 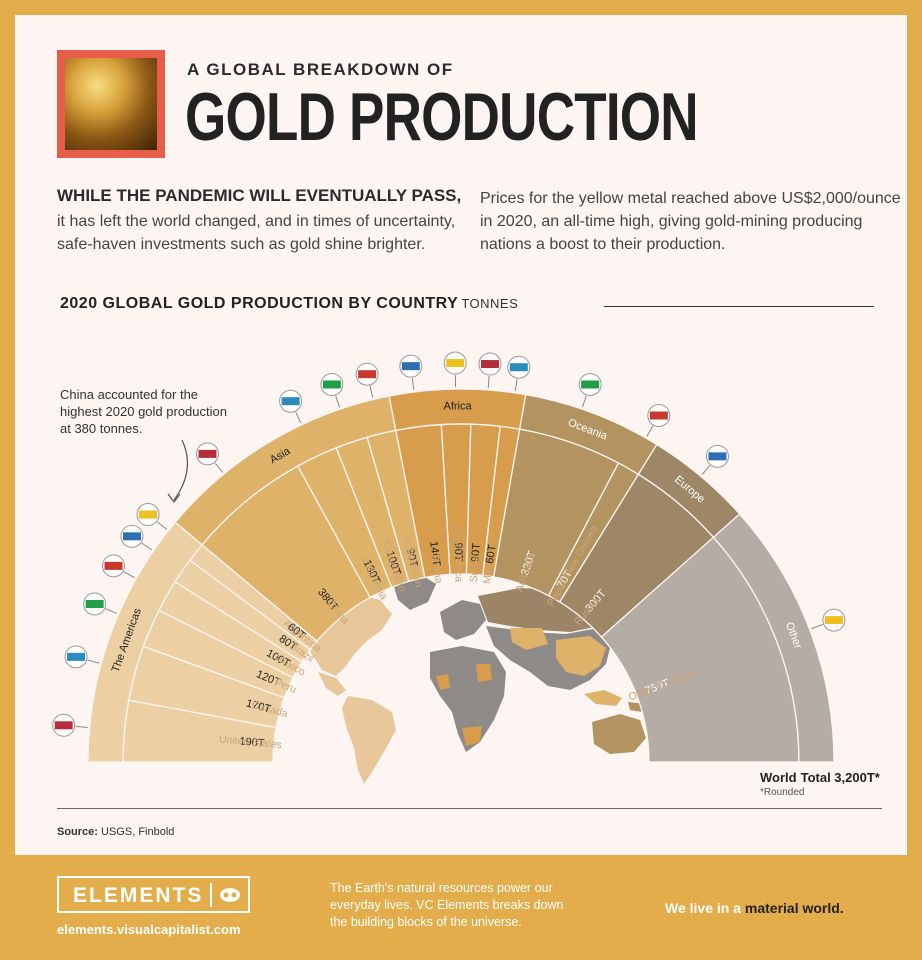 What do you see at coordinates (162, 525) in the screenshot?
I see `flag-connector-argentina` at bounding box center [162, 525].